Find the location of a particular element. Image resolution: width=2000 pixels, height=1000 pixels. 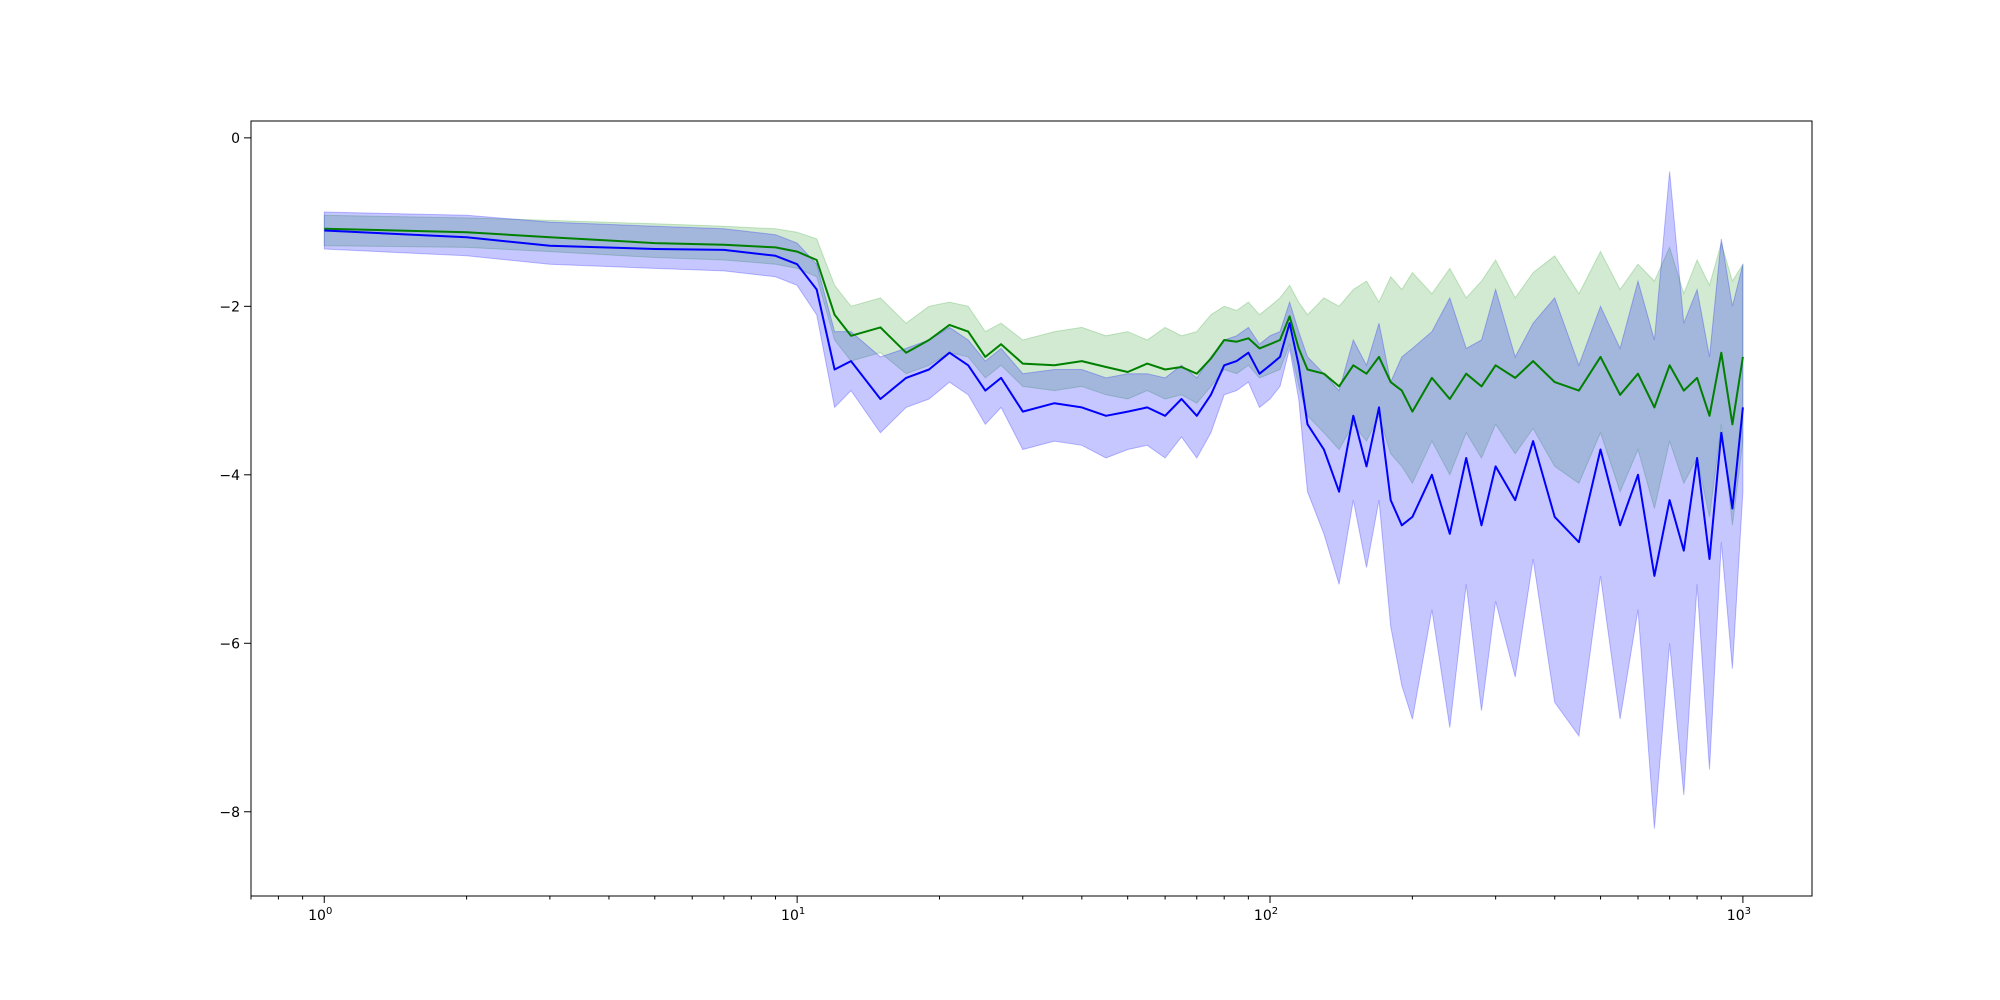

y-tick-label: −6 is located at coordinates (229, 644).